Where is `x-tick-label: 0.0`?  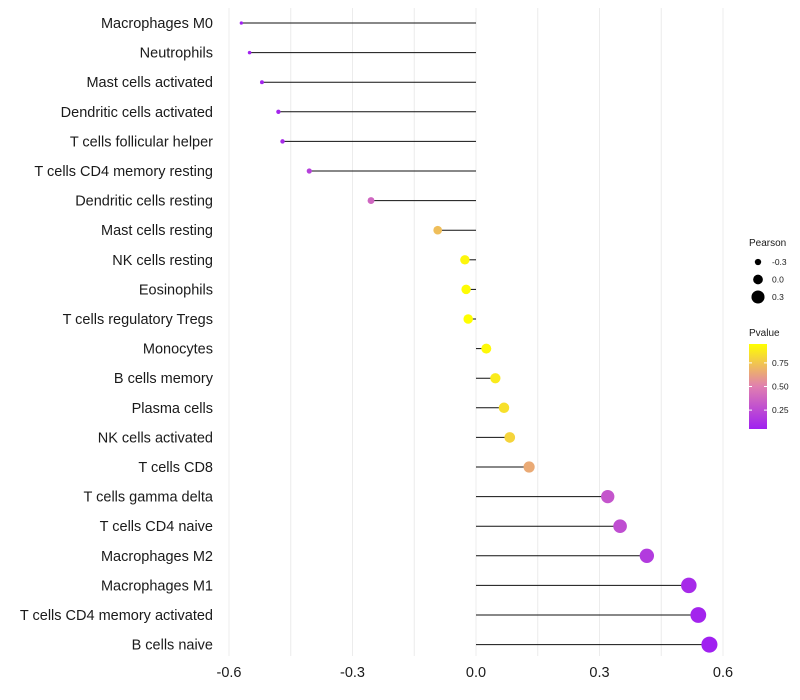
x-tick-label: 0.0 is located at coordinates (476, 673).